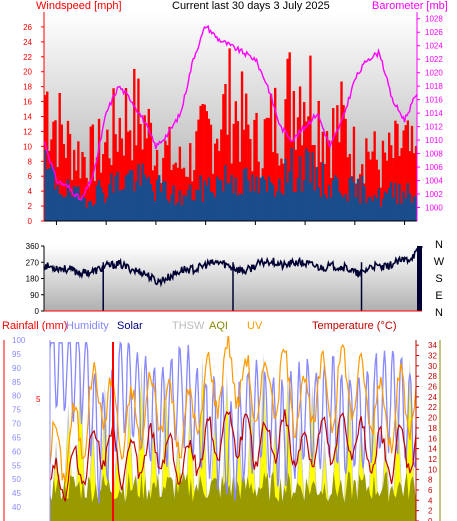  Describe the element at coordinates (354, 229) in the screenshot. I see `day-tick-label: Day 28` at that location.